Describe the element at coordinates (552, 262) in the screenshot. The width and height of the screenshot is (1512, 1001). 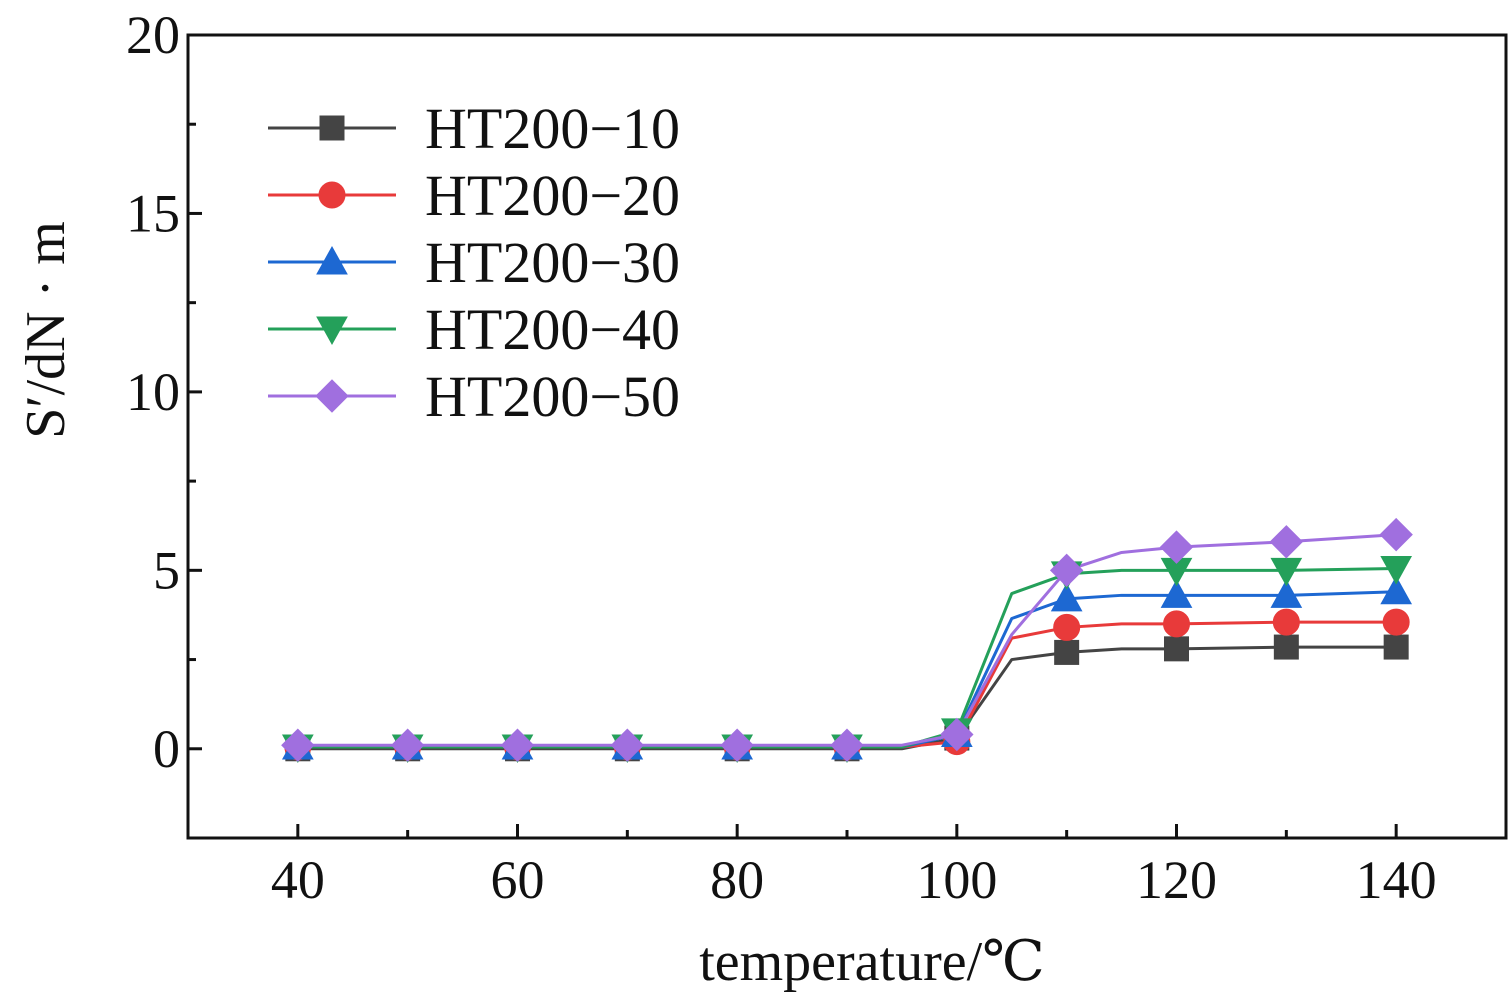
I see `legend-label: HT200−30` at that location.